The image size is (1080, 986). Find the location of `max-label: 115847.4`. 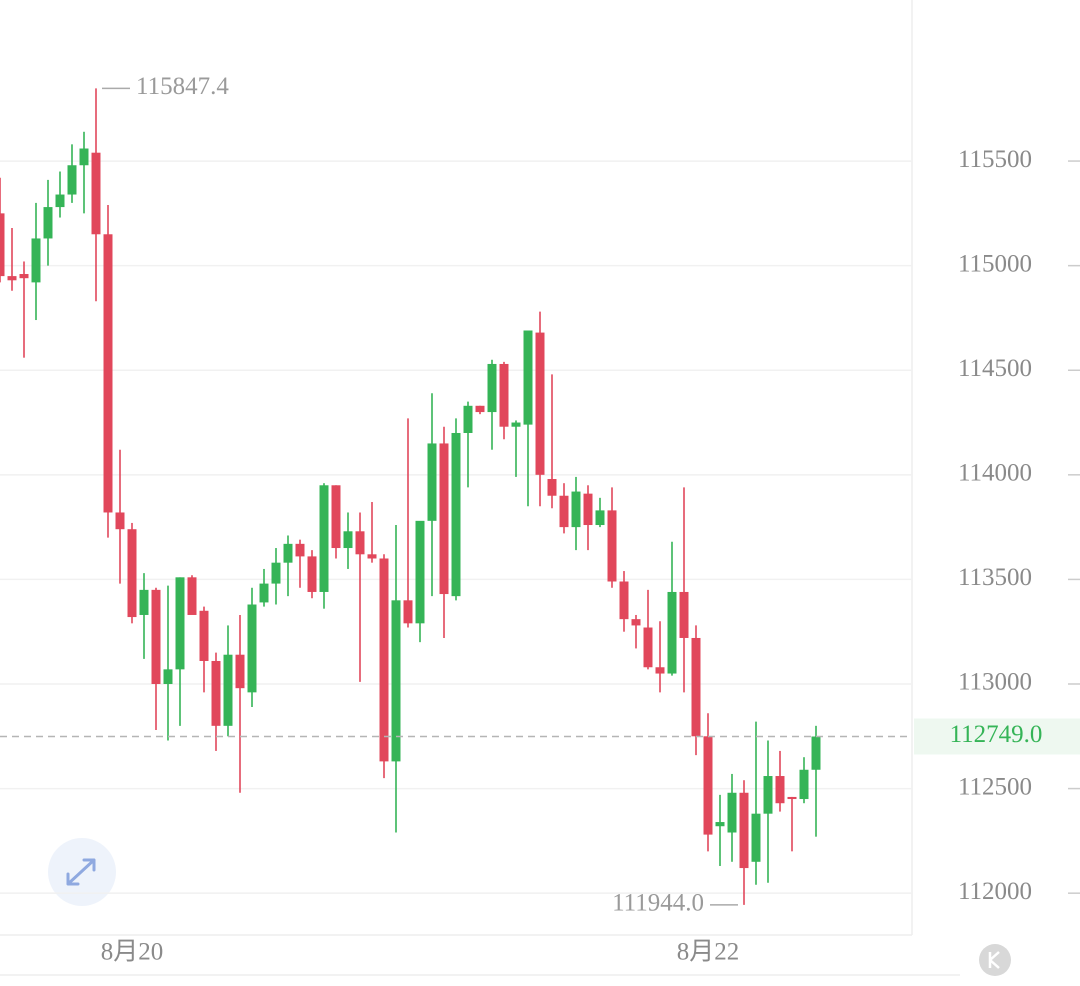

max-label: 115847.4 is located at coordinates (182, 86).